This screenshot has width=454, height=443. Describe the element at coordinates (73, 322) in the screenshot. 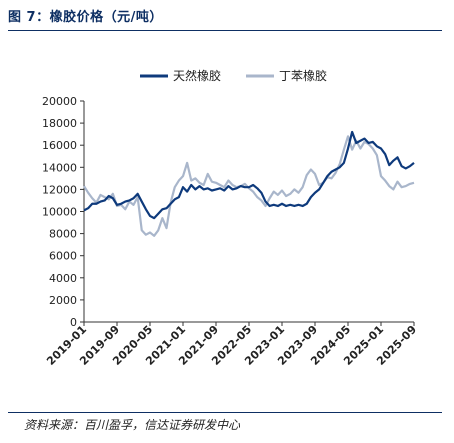

I see `y-tick-label: 0` at that location.